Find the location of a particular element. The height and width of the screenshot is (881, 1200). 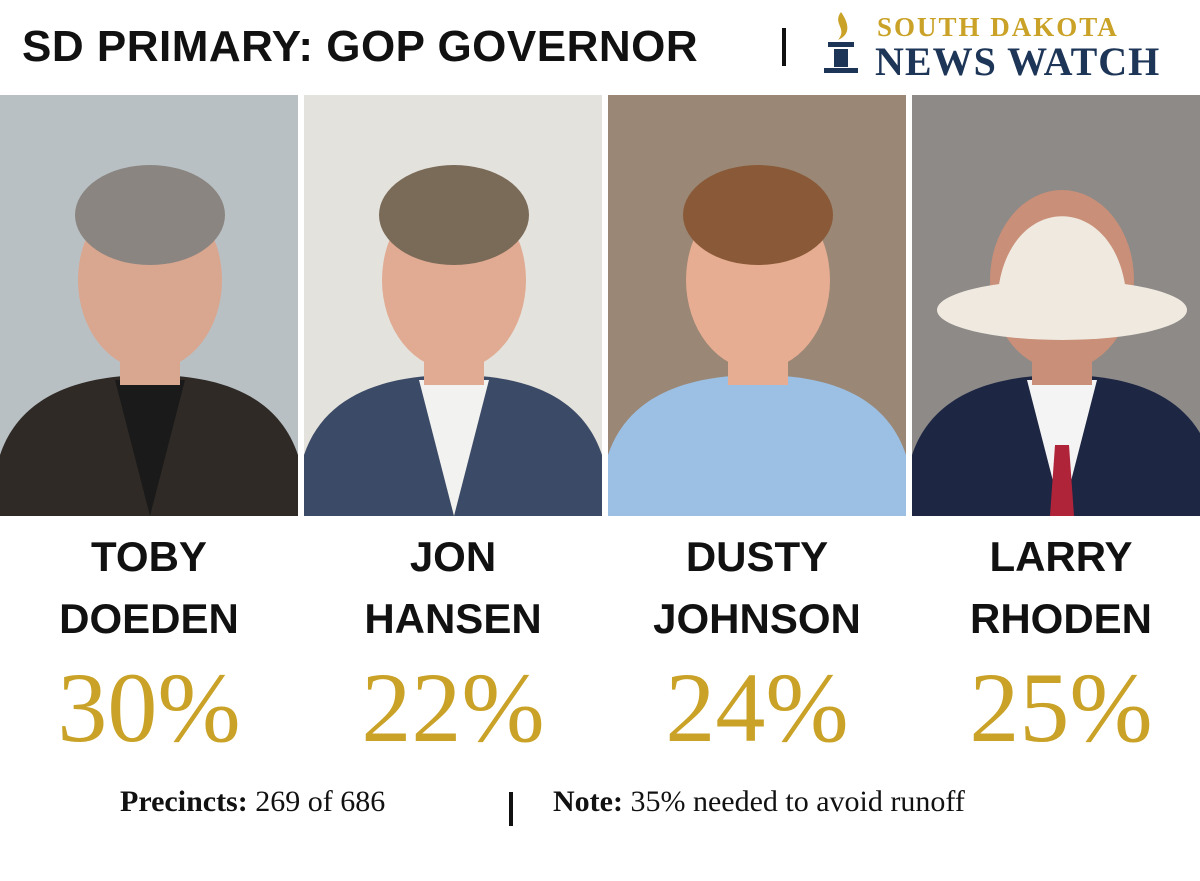

logo-line: NEWS WATCH is located at coordinates (1018, 61).